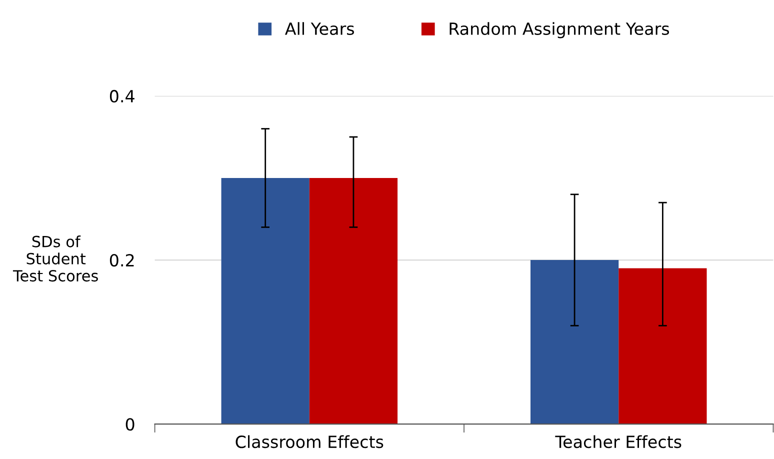 The width and height of the screenshot is (774, 459). What do you see at coordinates (560, 30) in the screenshot?
I see `legend-label: Random Assignment Years` at bounding box center [560, 30].